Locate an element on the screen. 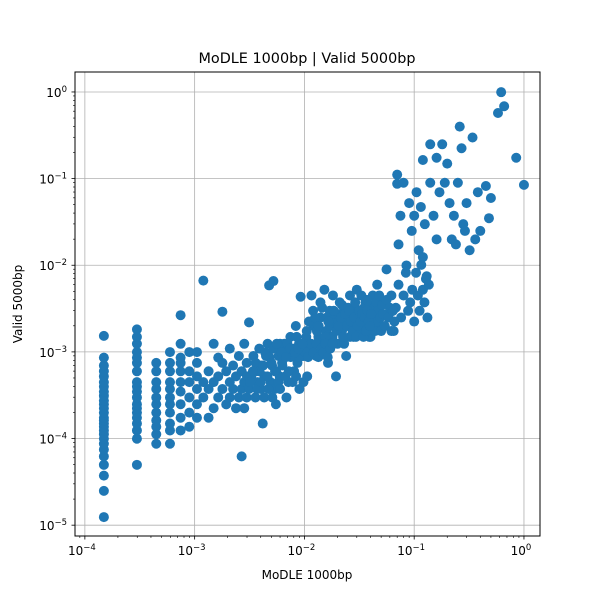 Image resolution: width=600 pixels, height=604 pixels. x-tick-label: 10⁰ is located at coordinates (521, 550).